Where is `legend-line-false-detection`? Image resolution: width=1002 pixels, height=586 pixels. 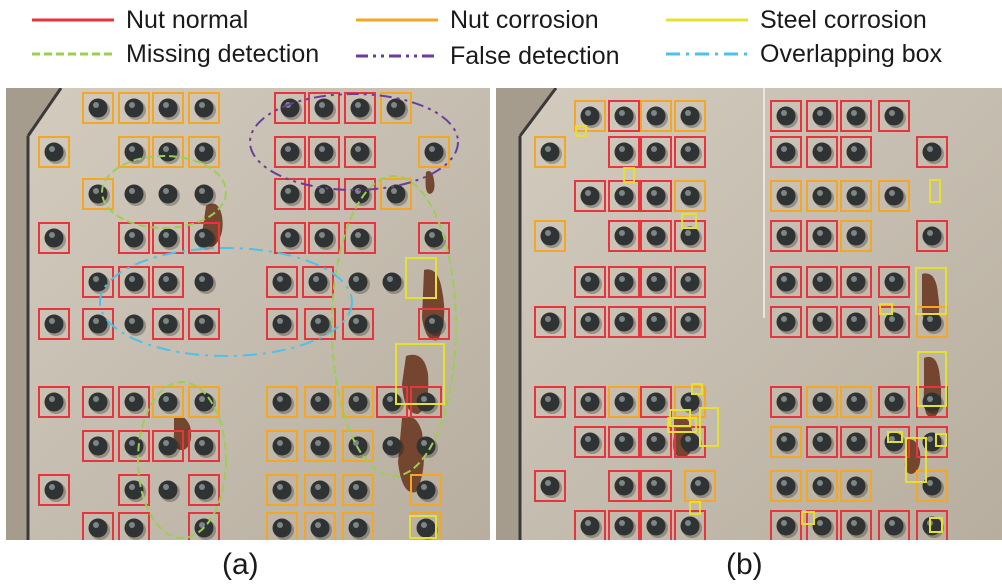 legend-line-false-detection is located at coordinates (397, 56).